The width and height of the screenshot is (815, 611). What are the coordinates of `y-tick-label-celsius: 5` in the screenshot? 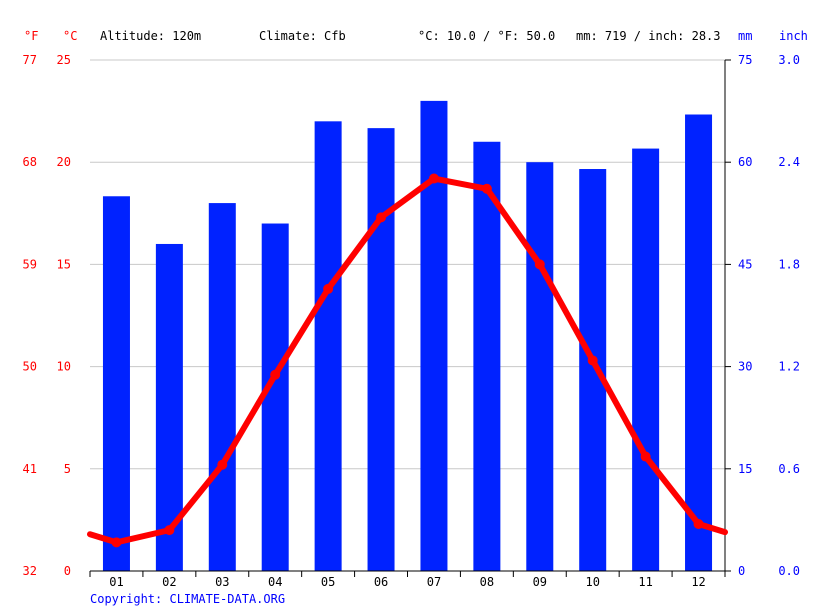 It's located at (67, 469).